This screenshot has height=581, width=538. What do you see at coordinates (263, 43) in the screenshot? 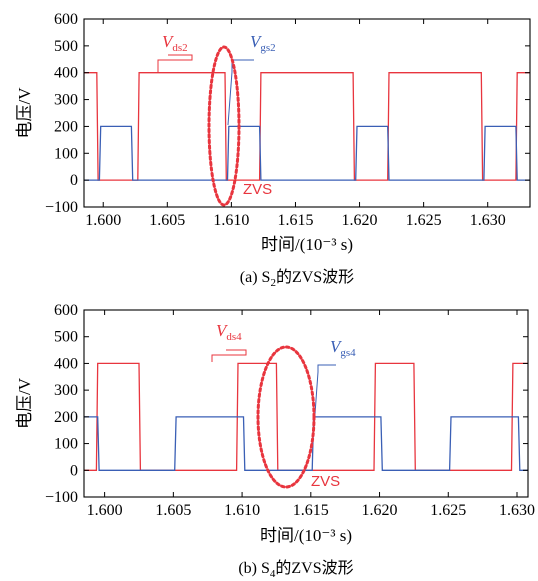
I see `series-label-gs2: Vgs2` at bounding box center [263, 43].